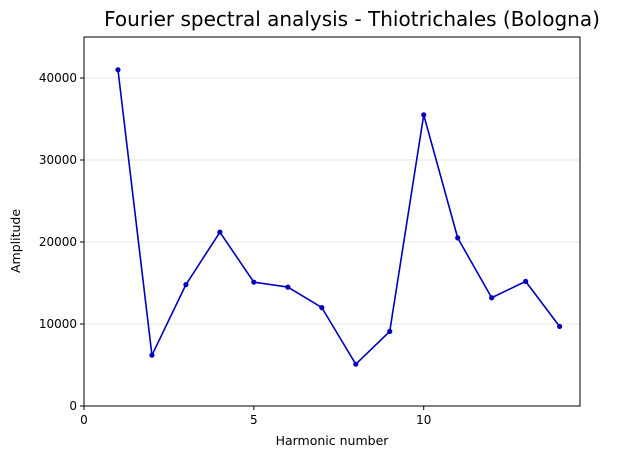 Image resolution: width=634 pixels, height=459 pixels. Describe the element at coordinates (254, 420) in the screenshot. I see `x-tick-label: 5` at that location.